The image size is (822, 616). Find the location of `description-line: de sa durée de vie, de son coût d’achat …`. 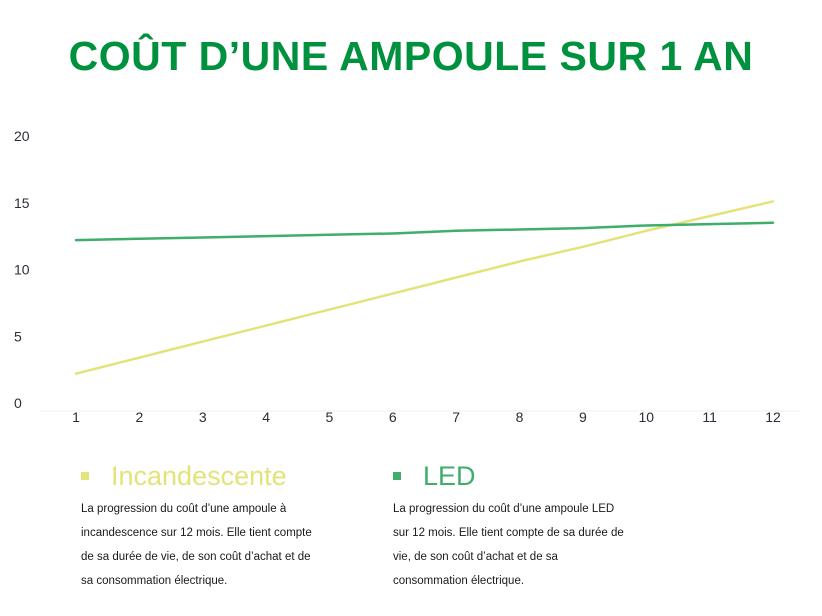

description-line: de sa durée de vie, de son coût d’achat … is located at coordinates (196, 557).